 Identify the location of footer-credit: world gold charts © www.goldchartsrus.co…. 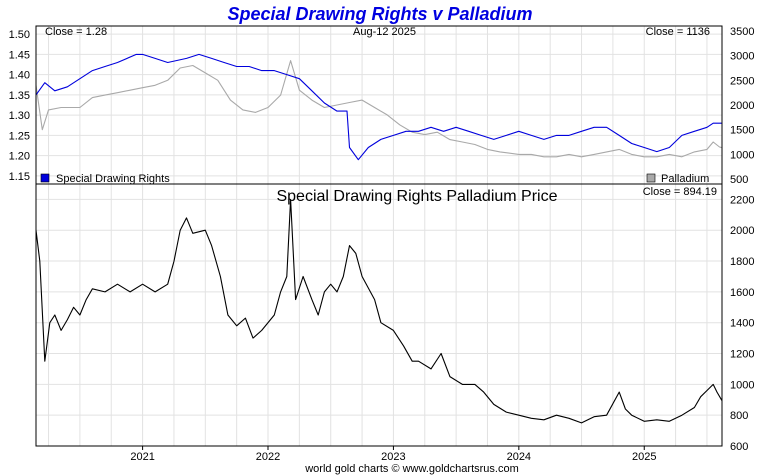
(411, 469).